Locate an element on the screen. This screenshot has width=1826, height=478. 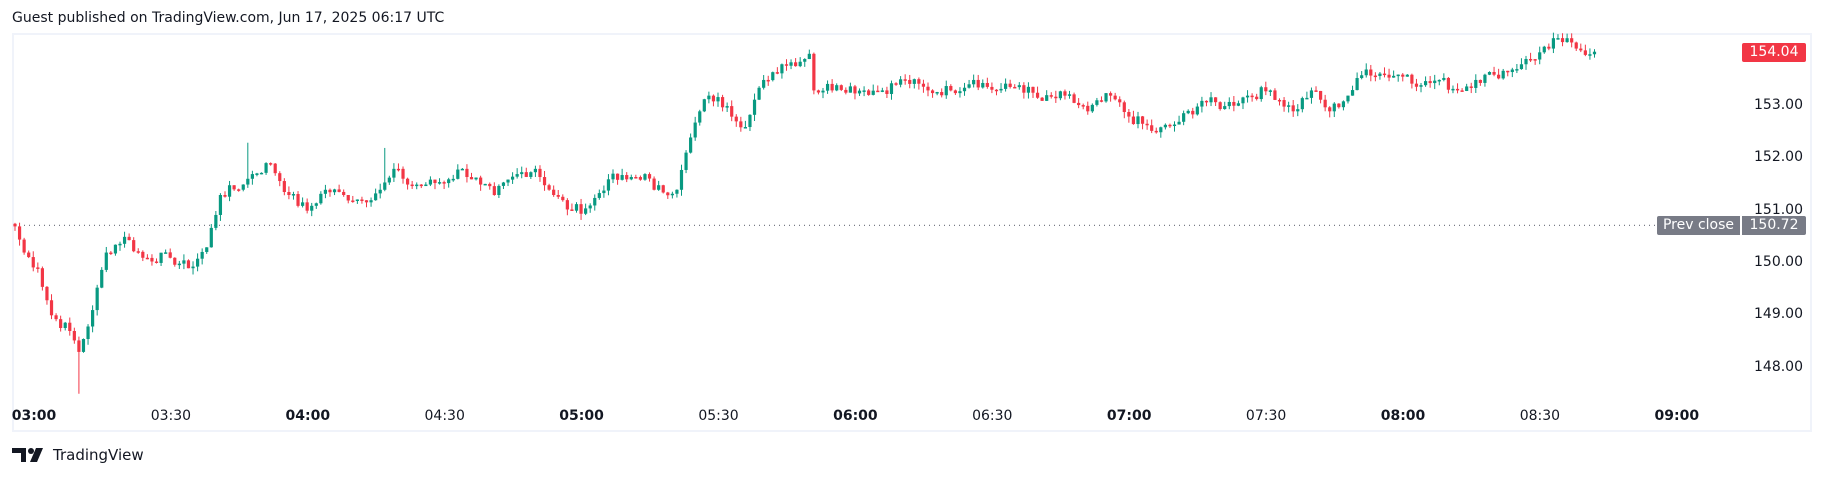
price-axis-label: 151.00 is located at coordinates (1778, 209).